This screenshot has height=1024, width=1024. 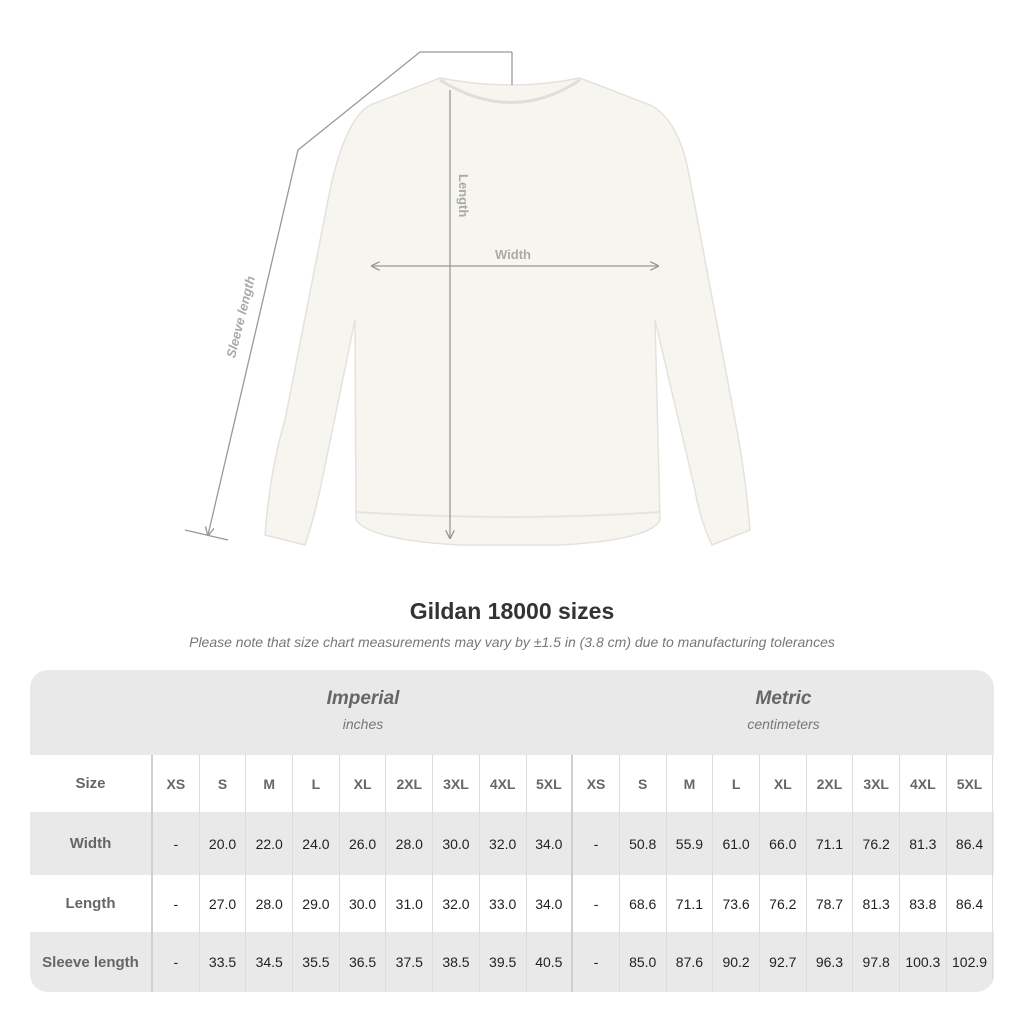 I want to click on size-metric-header: XL, so click(x=783, y=783).